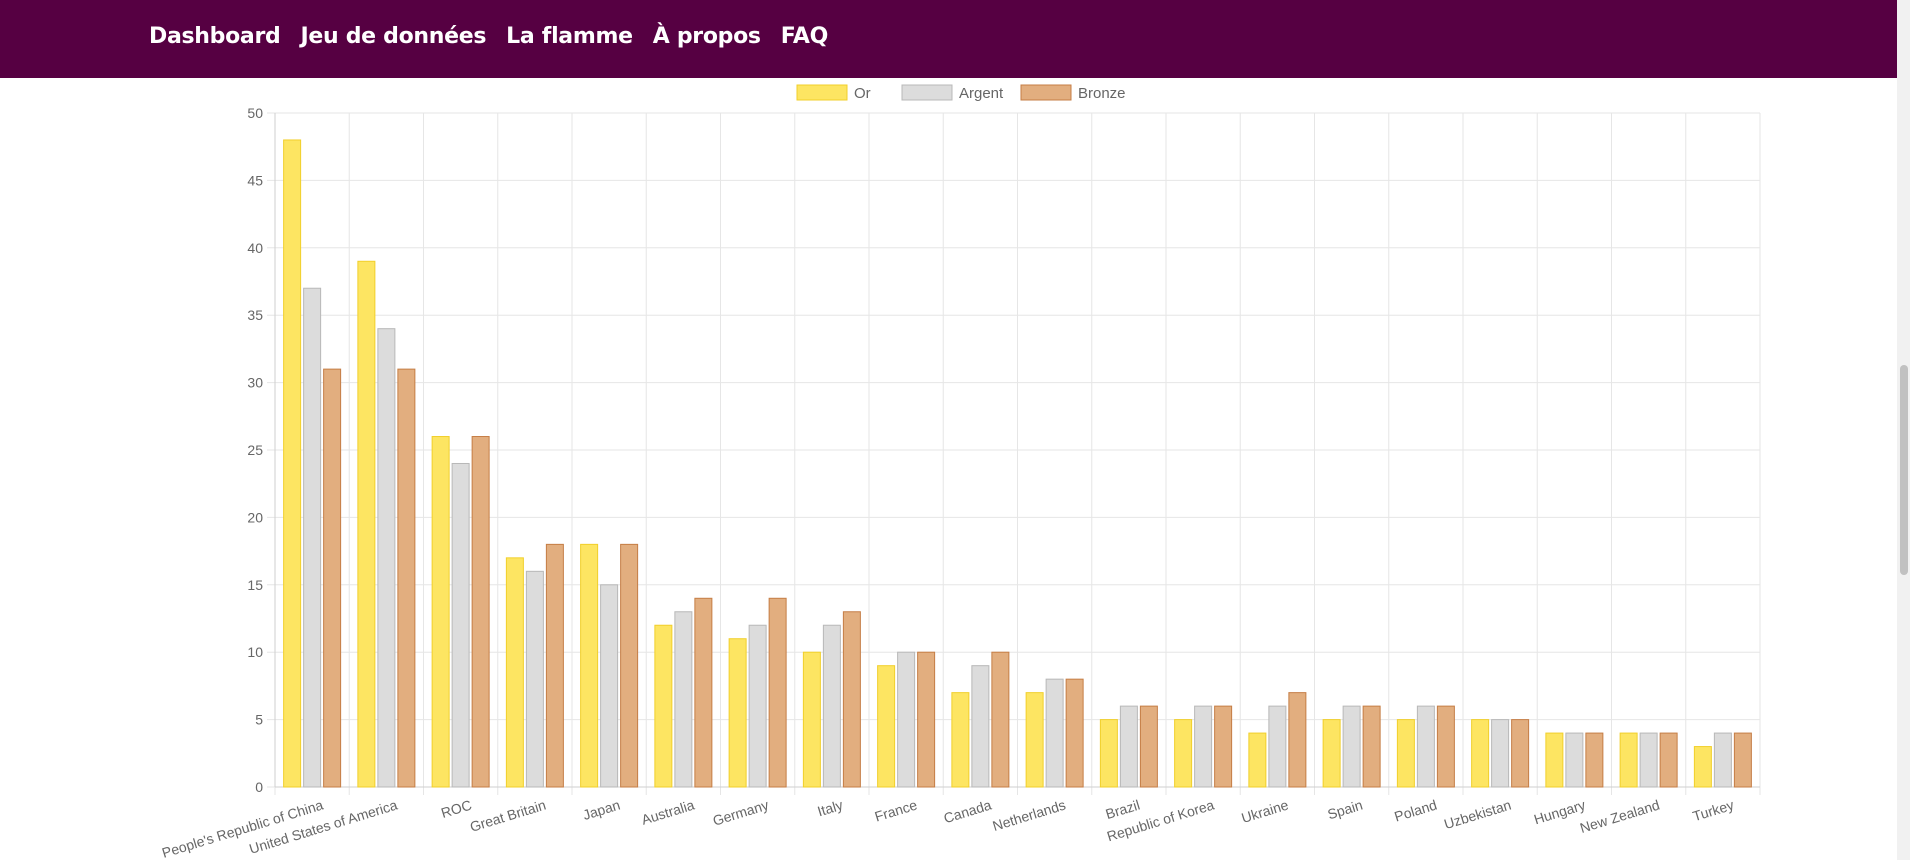 This screenshot has width=1910, height=860. What do you see at coordinates (906, 719) in the screenshot?
I see `bar-silver-france` at bounding box center [906, 719].